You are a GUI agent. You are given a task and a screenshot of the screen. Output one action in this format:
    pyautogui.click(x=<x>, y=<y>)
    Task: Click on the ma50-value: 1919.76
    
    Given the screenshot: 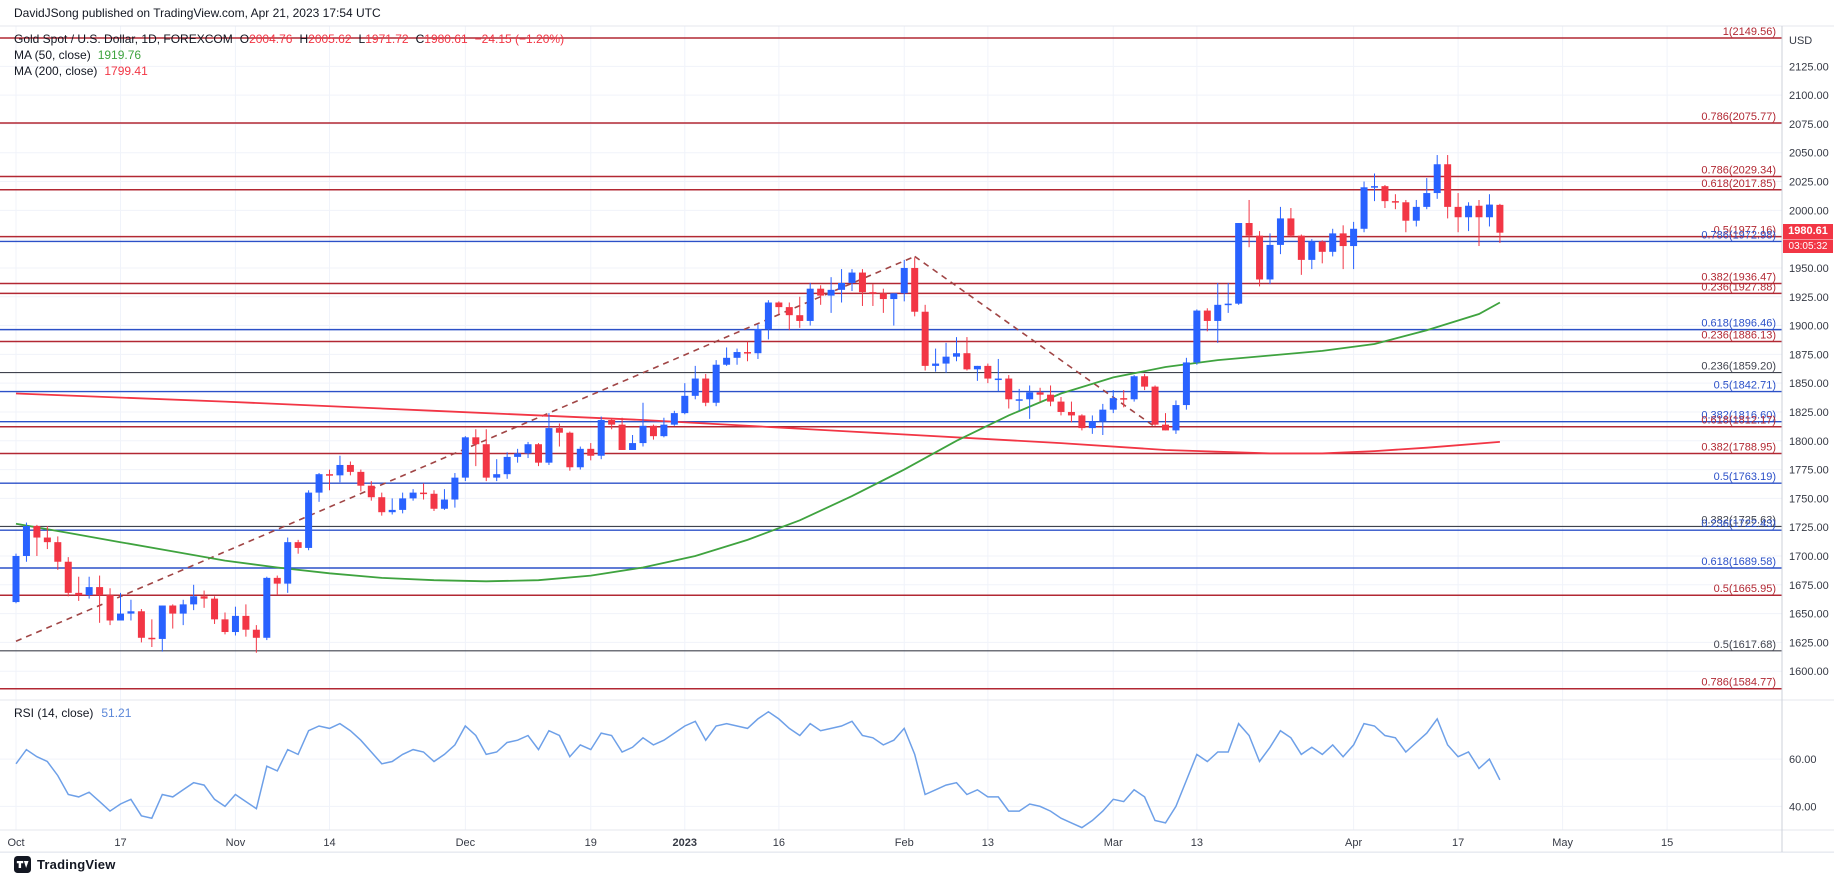 What is the action you would take?
    pyautogui.click(x=119, y=55)
    